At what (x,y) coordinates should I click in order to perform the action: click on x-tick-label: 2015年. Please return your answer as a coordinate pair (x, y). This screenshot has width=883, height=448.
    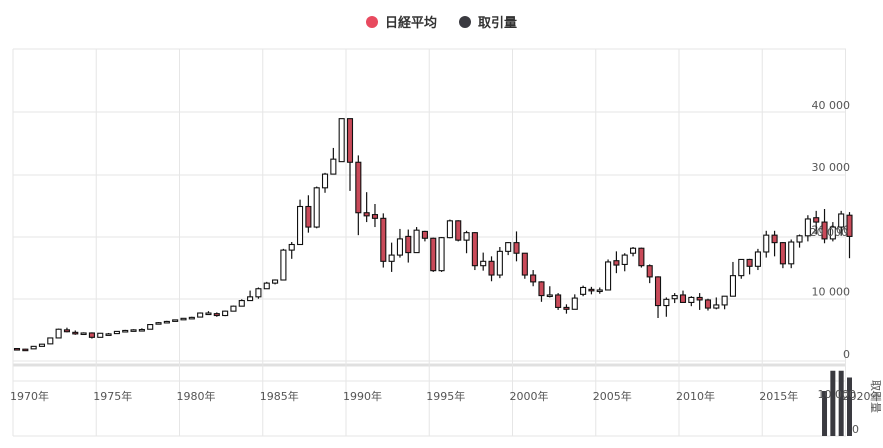
    Looking at the image, I should click on (778, 396).